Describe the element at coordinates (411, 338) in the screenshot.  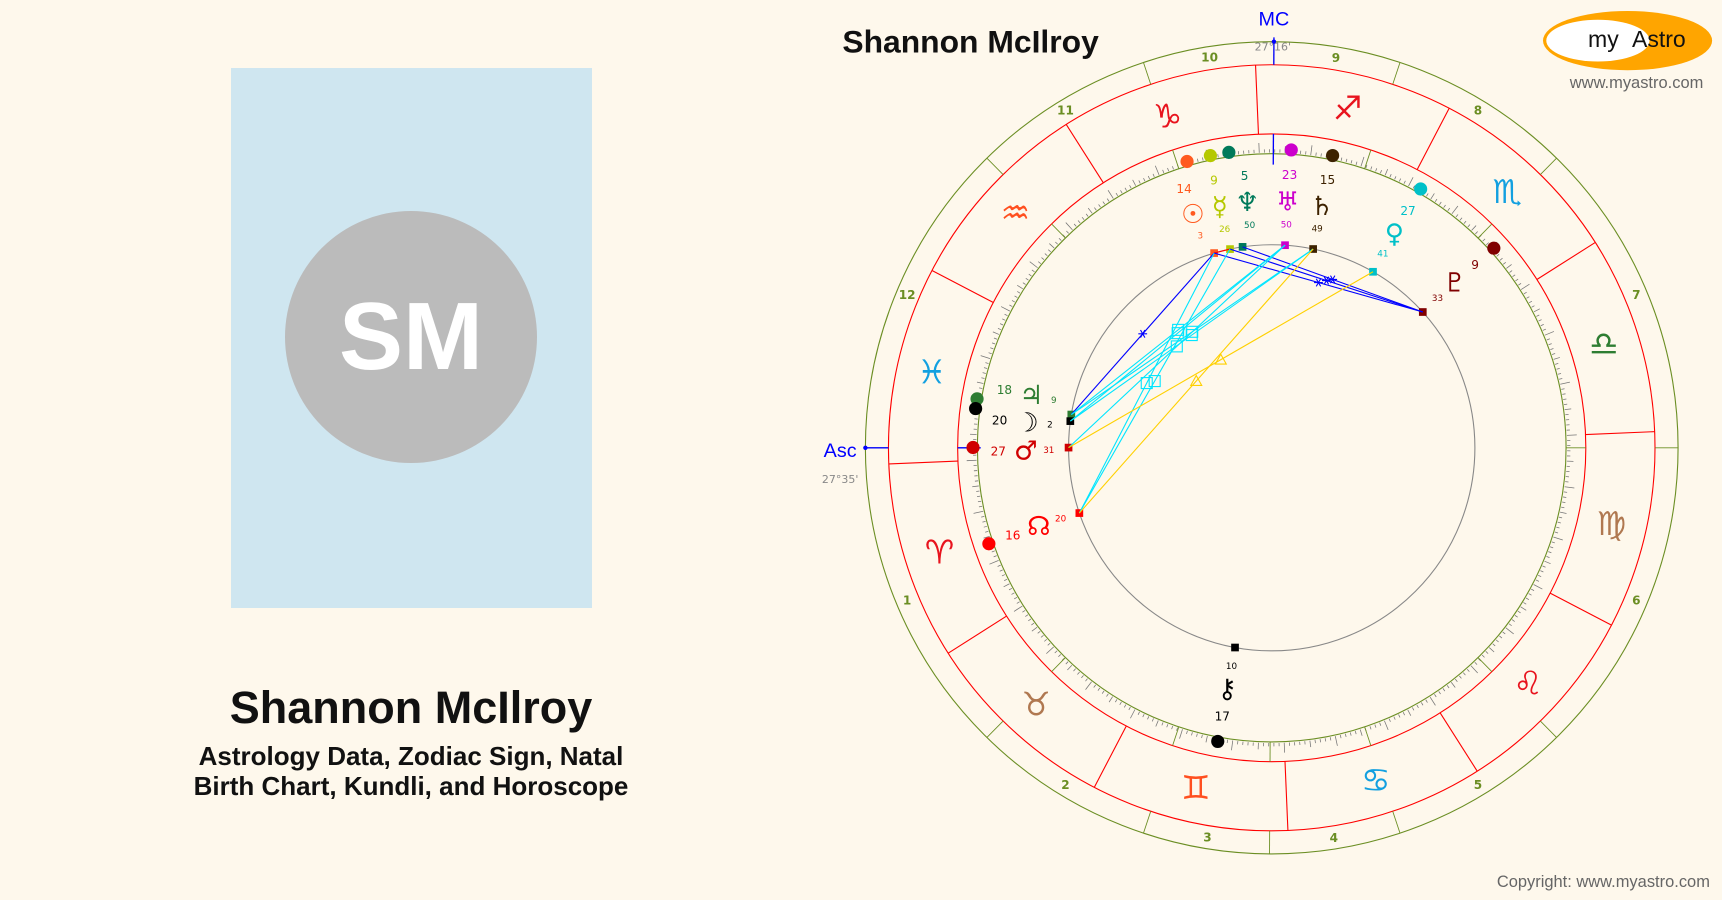
I see `profile-photo-placeholder: SM` at that location.